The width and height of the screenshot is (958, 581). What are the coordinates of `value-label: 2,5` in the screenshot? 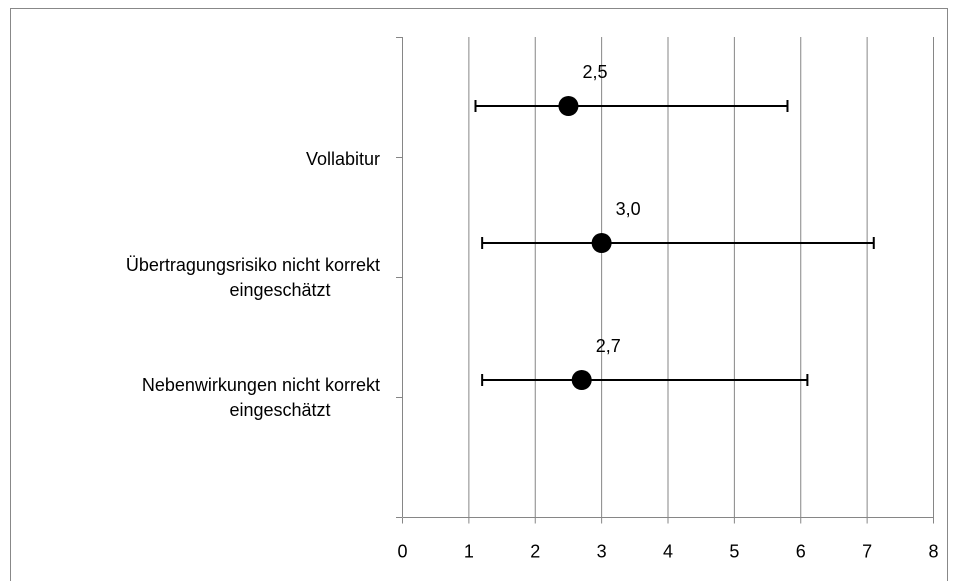 It's located at (594, 72).